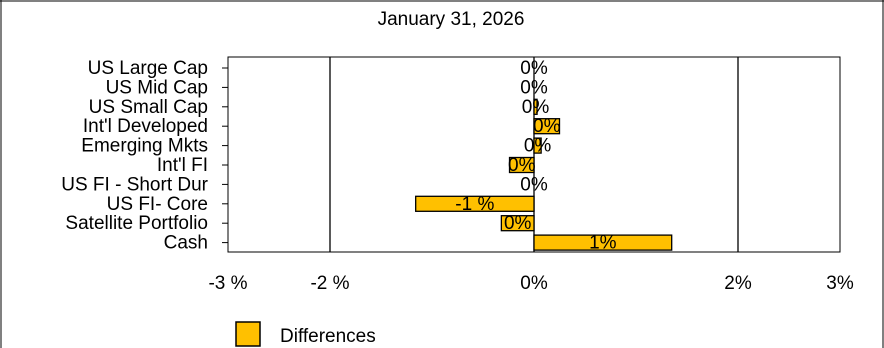  I want to click on x-tick-label: 3%, so click(840, 283).